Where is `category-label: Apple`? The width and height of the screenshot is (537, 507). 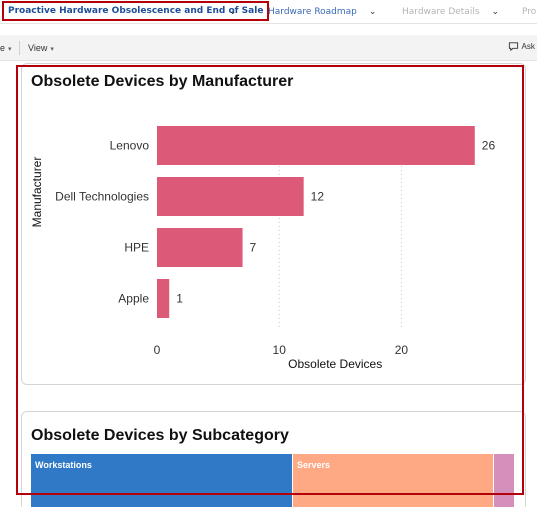
category-label: Apple is located at coordinates (133, 299).